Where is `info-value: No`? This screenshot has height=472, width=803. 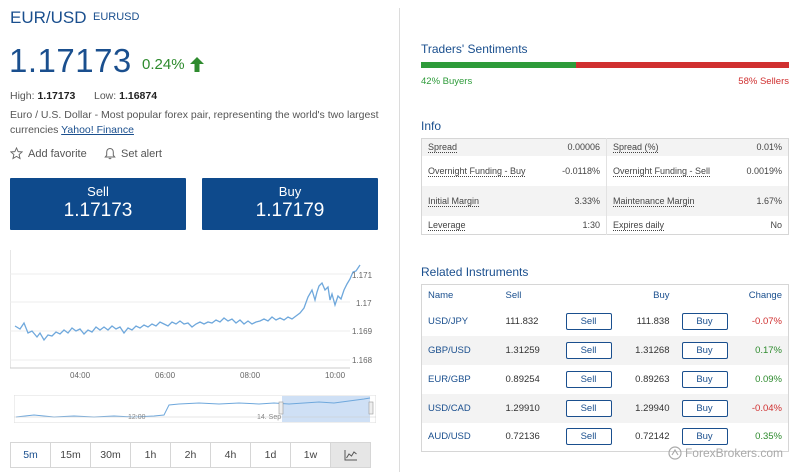
info-value: No is located at coordinates (776, 224).